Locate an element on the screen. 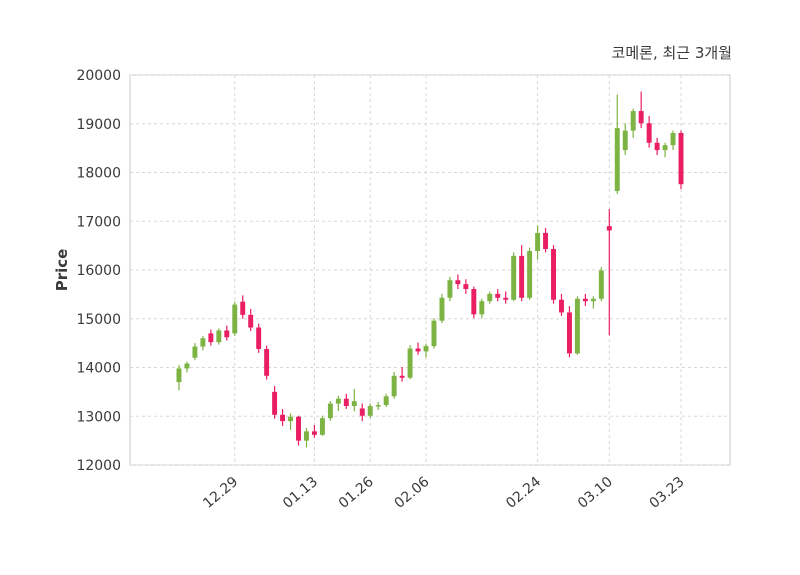 This screenshot has height=575, width=800. y-tick-label: 16000 is located at coordinates (98, 271).